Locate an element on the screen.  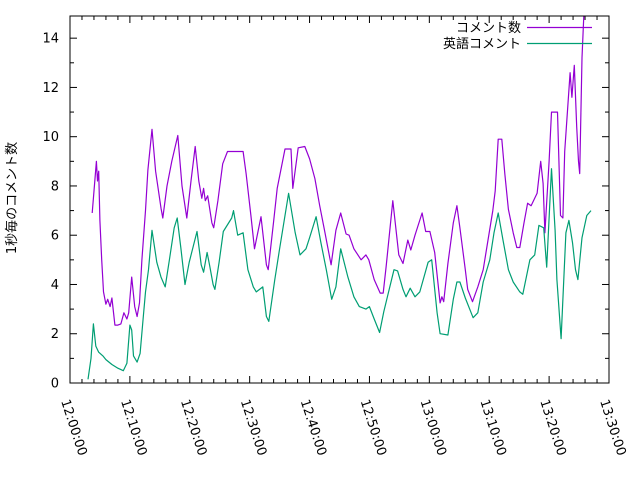
x-tick-label: 12:30:00 is located at coordinates (253, 428).